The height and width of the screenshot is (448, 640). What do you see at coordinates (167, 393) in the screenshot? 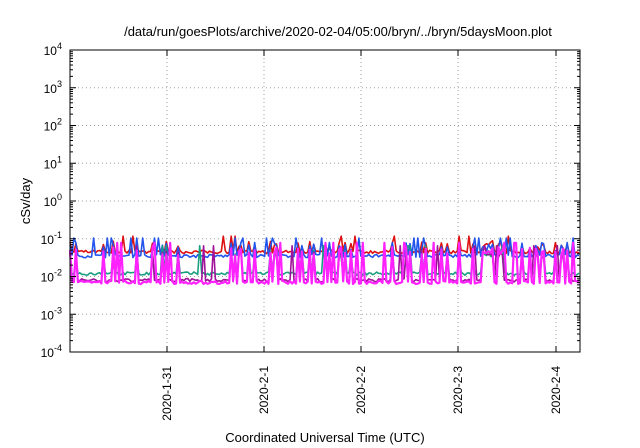
I see `x-tick-label: 2020-1-31` at bounding box center [167, 393].